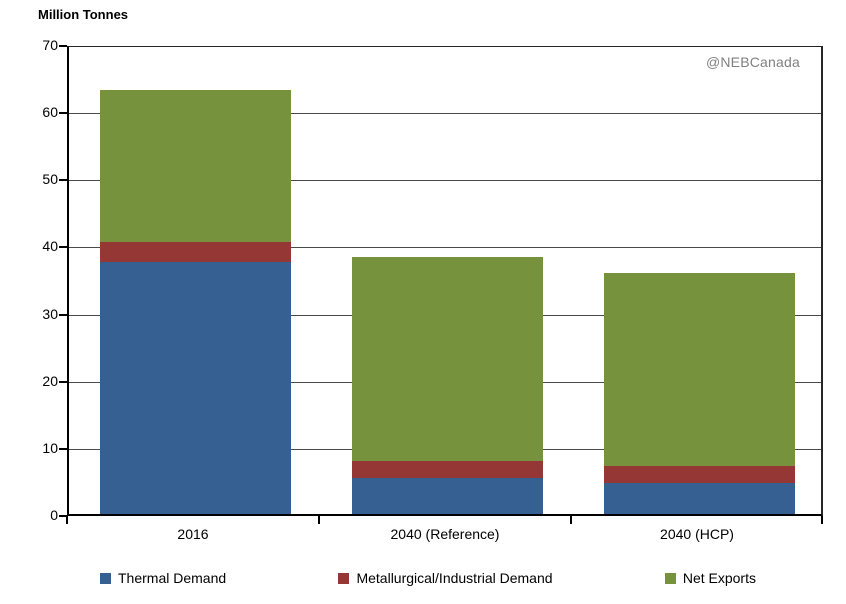 Image resolution: width=846 pixels, height=604 pixels. Describe the element at coordinates (50, 246) in the screenshot. I see `y-tick-label: 40` at that location.